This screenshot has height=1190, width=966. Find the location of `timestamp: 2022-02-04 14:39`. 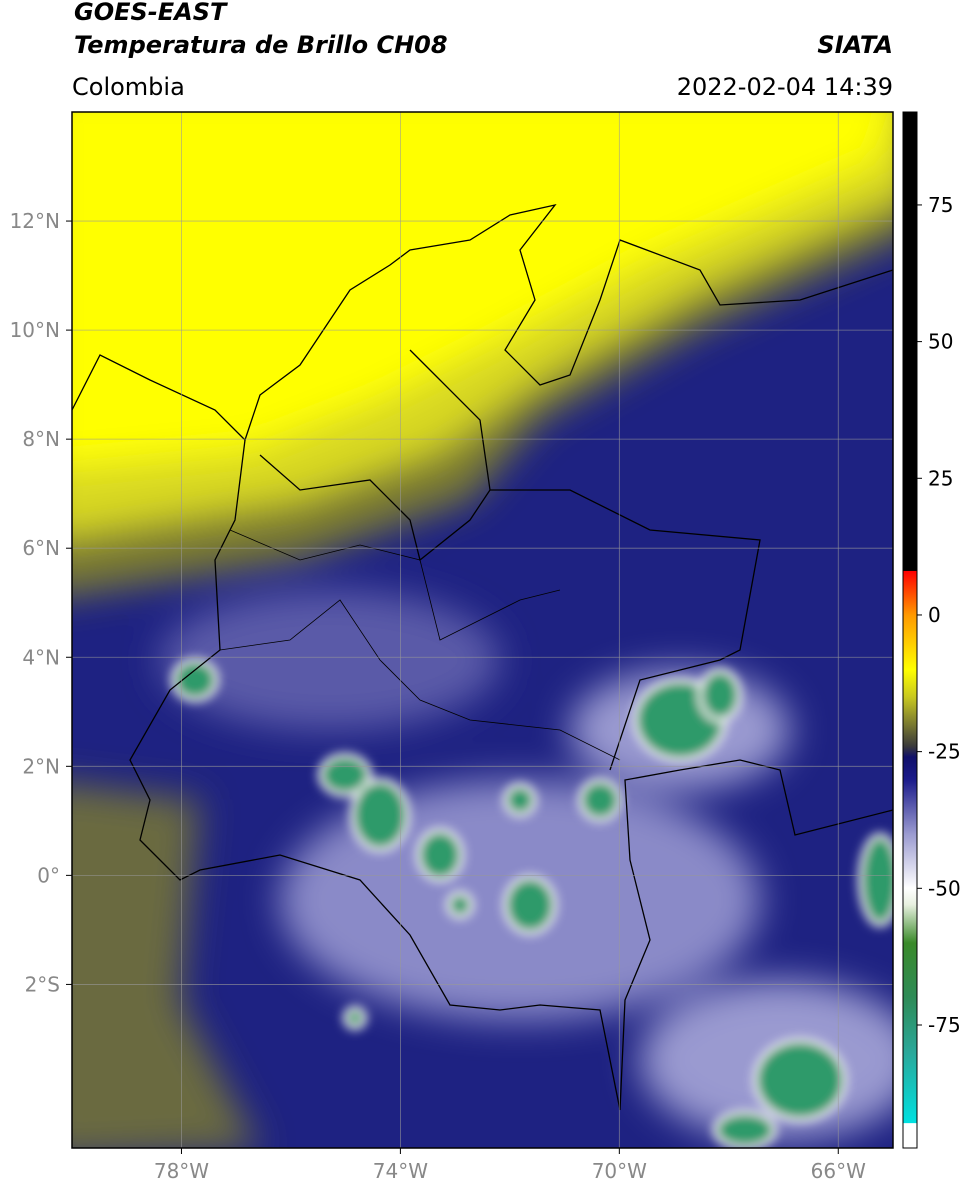

timestamp: 2022-02-04 14:39 is located at coordinates (785, 87).